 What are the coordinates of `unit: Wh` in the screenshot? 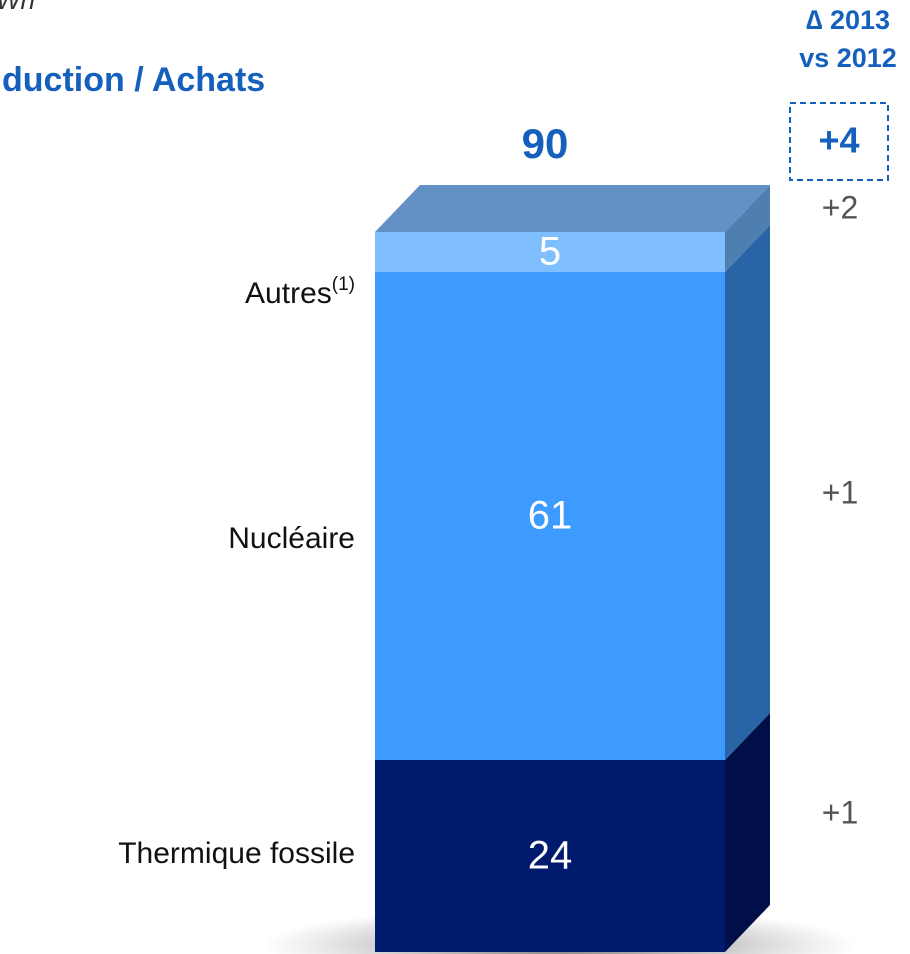 It's located at (17, 7).